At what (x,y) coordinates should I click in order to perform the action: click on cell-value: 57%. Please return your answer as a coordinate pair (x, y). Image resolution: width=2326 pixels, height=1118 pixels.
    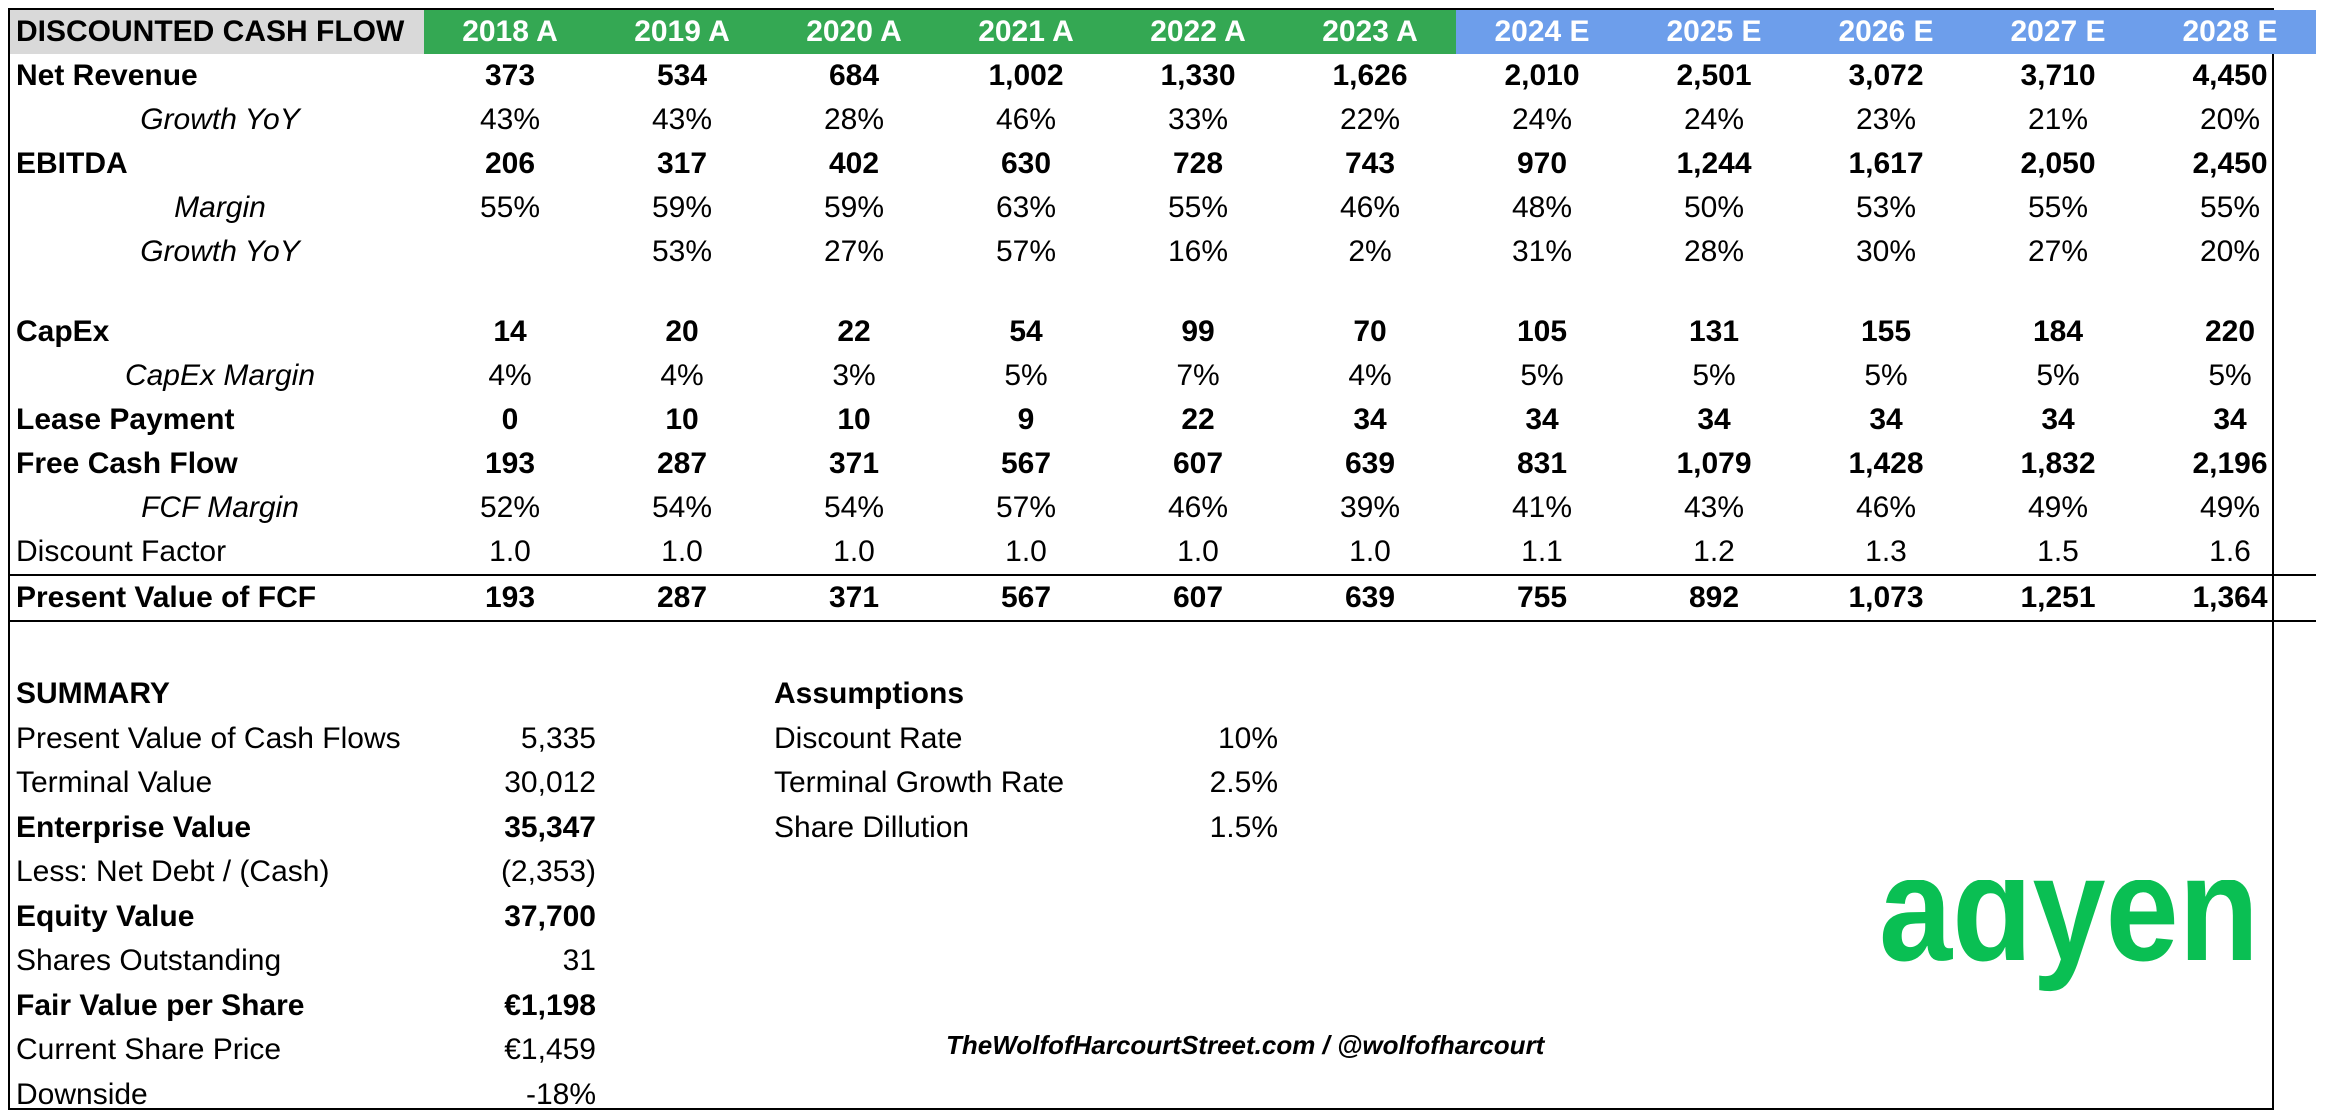
    Looking at the image, I should click on (1026, 507).